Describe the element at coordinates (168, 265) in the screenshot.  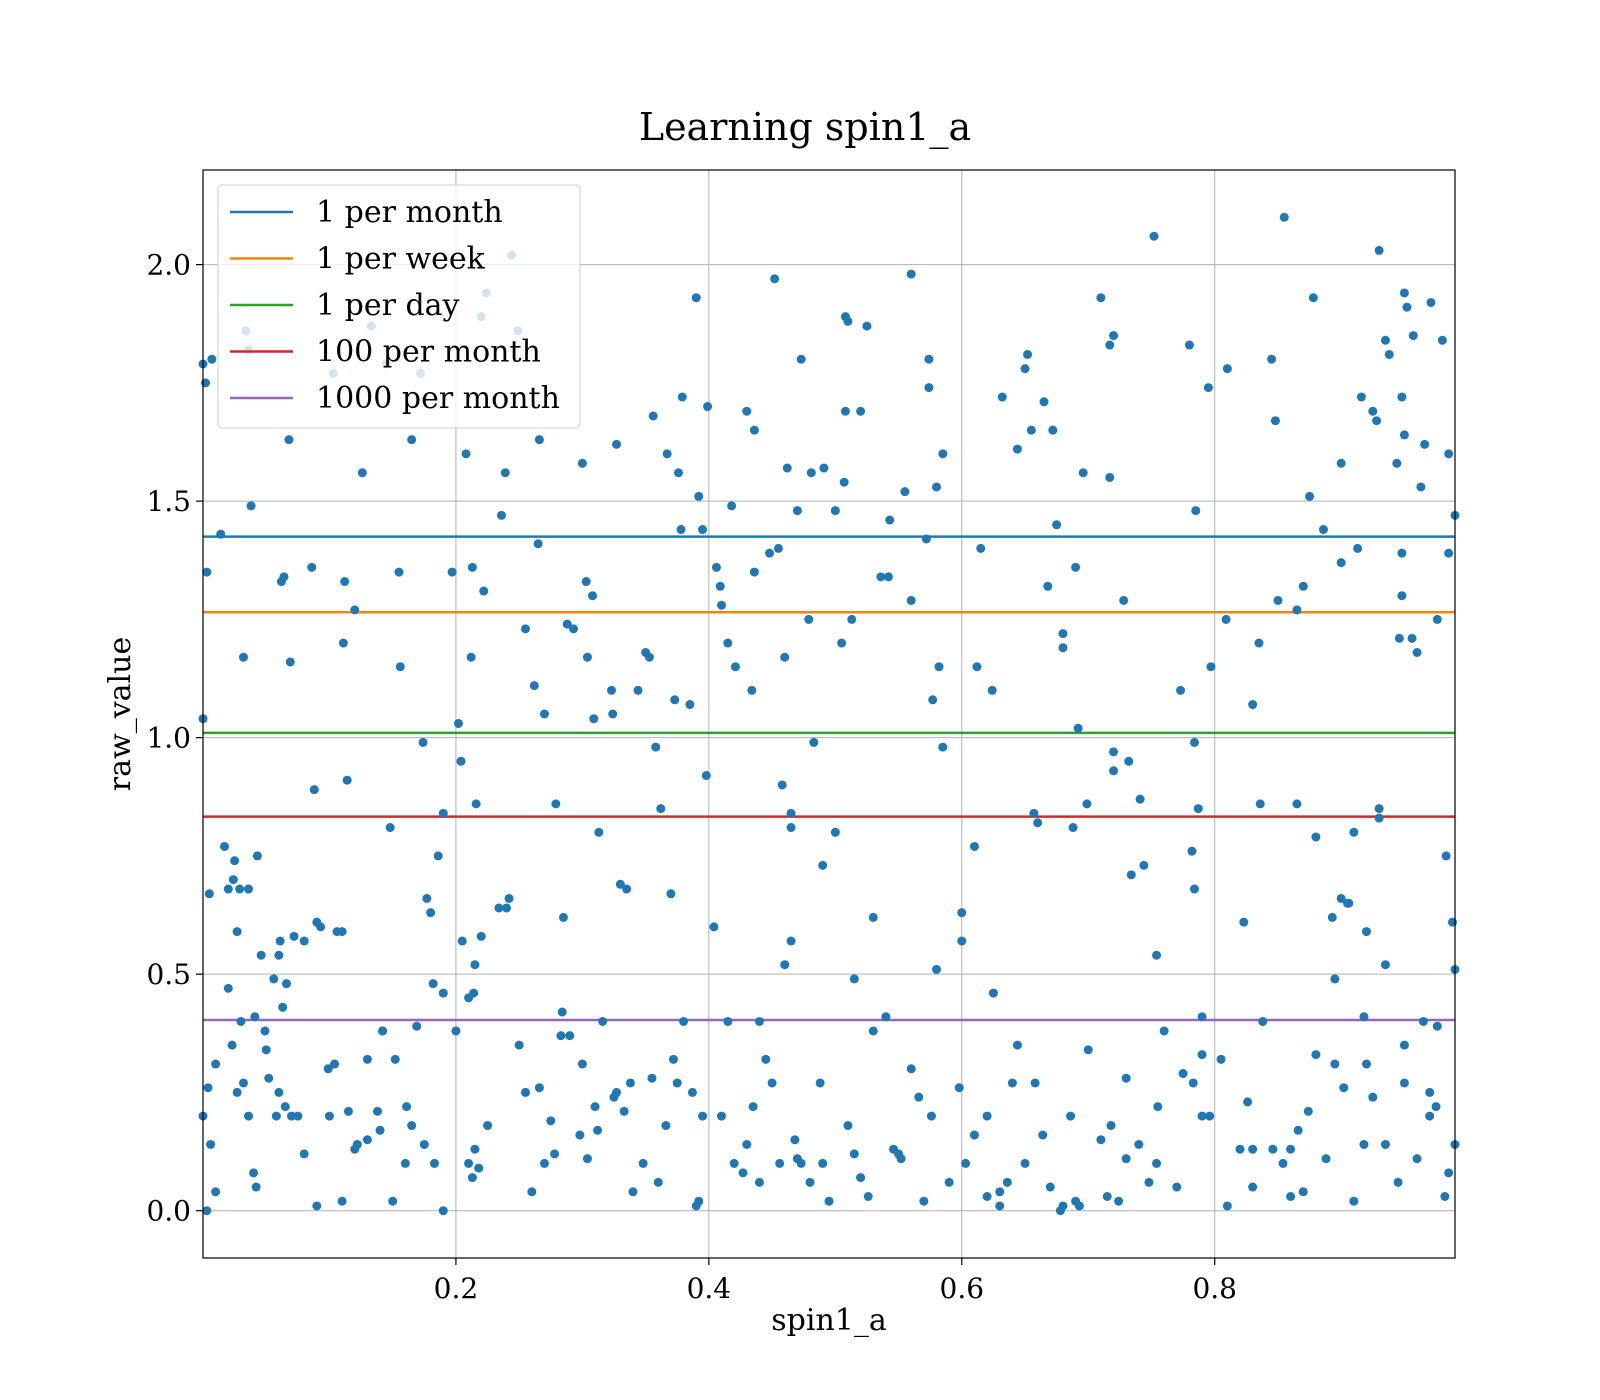
I see `y-tick-label: 2.0` at that location.